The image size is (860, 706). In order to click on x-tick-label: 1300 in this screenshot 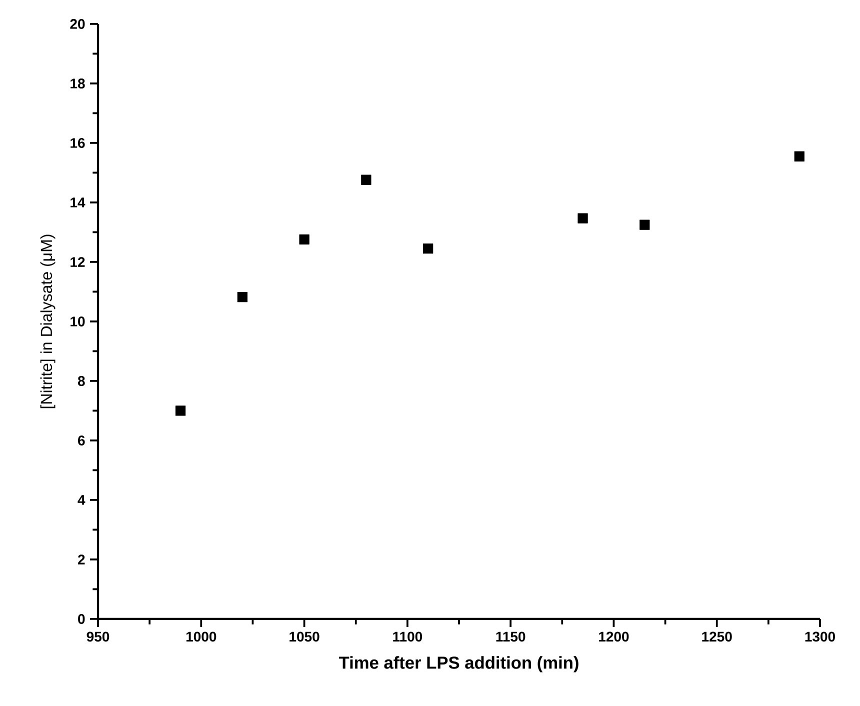, I will do `click(820, 637)`.